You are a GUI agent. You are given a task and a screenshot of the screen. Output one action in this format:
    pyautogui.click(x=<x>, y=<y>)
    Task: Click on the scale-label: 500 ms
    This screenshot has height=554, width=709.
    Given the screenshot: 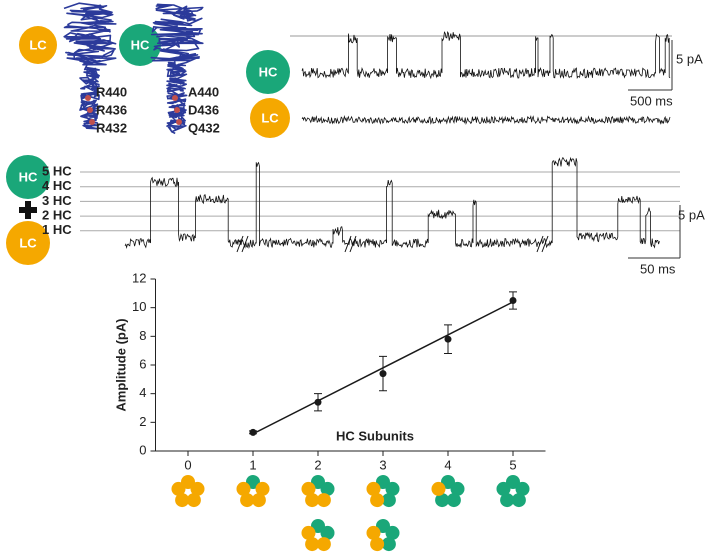 What is the action you would take?
    pyautogui.click(x=651, y=100)
    